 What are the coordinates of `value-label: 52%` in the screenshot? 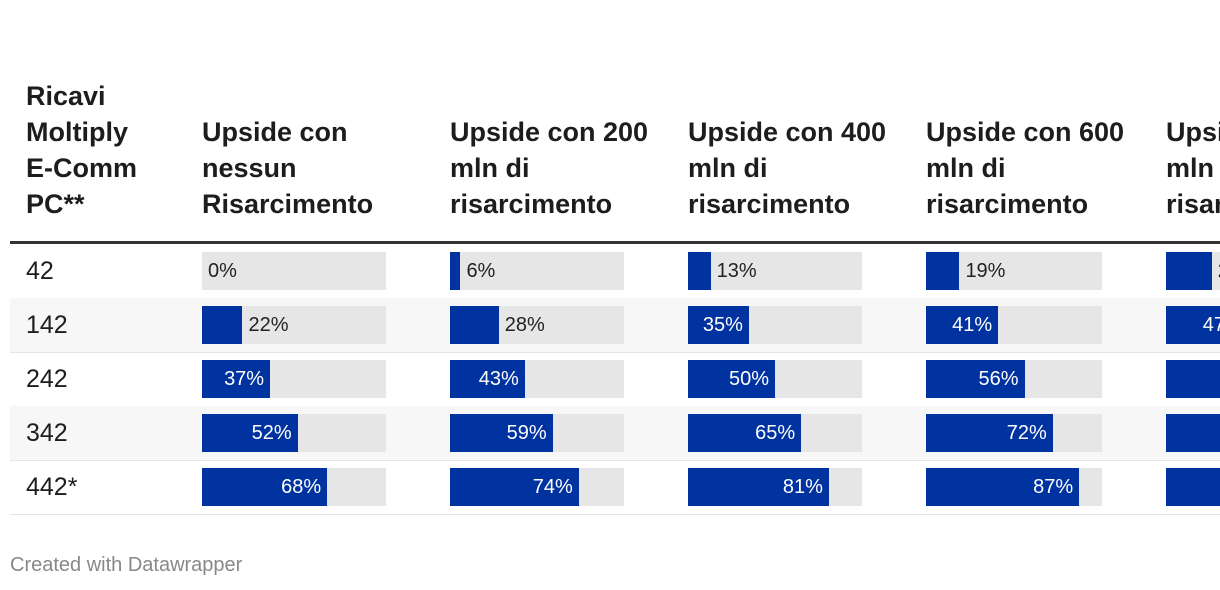 It's located at (271, 433).